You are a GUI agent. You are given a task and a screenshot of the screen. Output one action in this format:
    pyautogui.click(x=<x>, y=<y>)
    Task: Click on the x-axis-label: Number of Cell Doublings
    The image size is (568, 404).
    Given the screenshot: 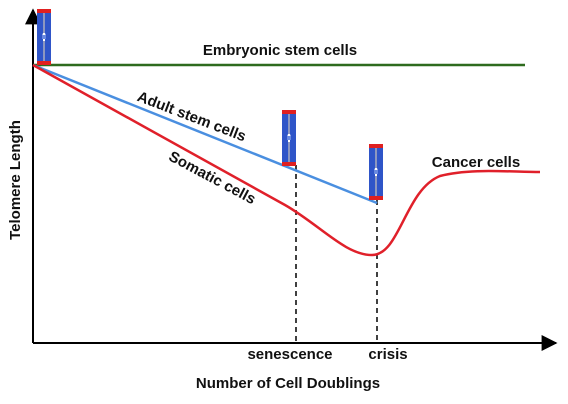 What is the action you would take?
    pyautogui.click(x=288, y=383)
    